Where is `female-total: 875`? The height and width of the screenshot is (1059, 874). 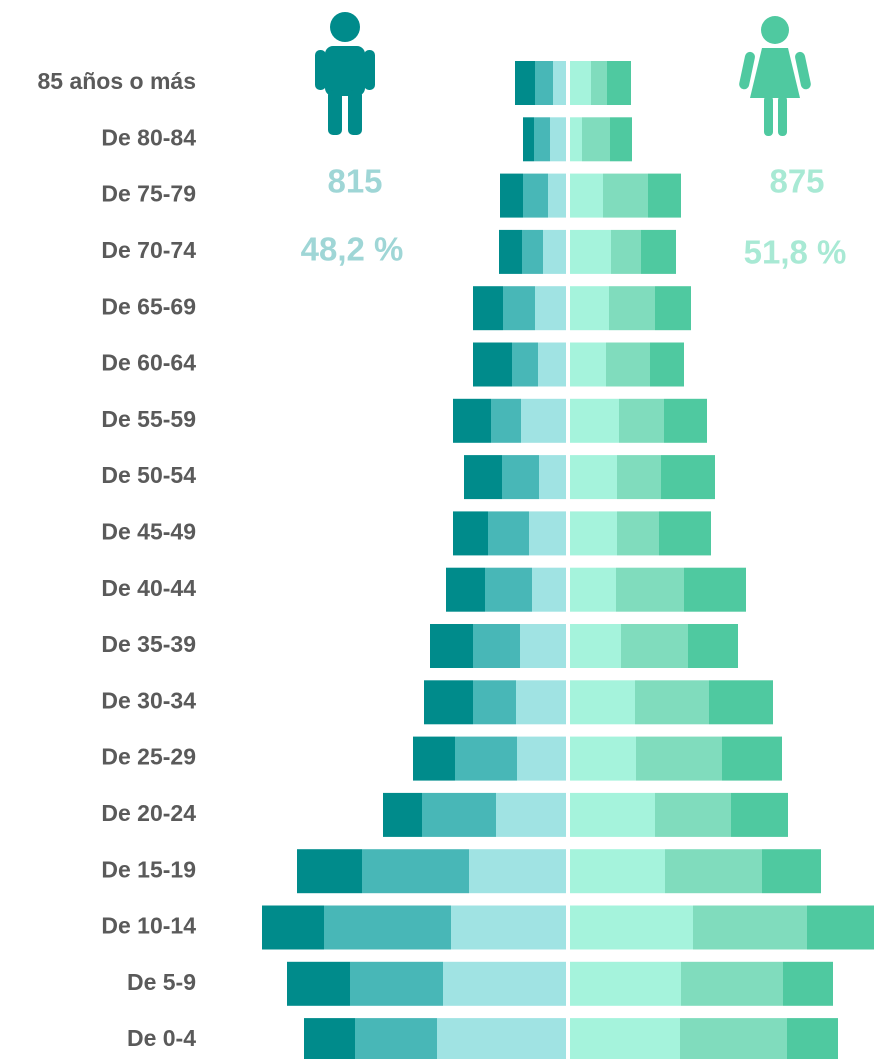
female-total: 875 is located at coordinates (796, 181).